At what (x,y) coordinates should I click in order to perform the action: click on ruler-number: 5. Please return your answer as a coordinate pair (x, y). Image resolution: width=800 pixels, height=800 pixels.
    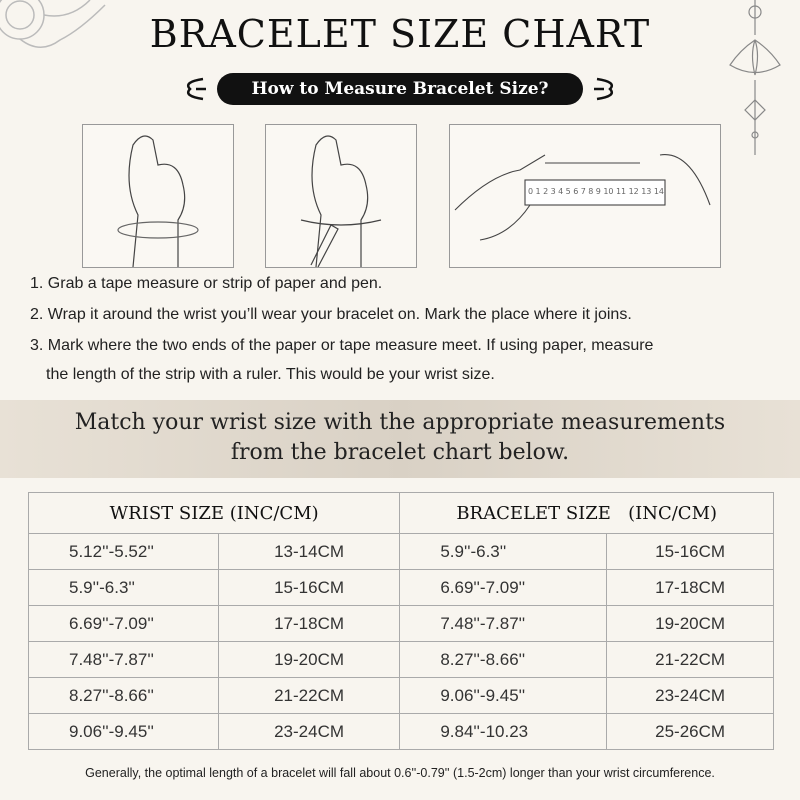
    Looking at the image, I should click on (568, 191).